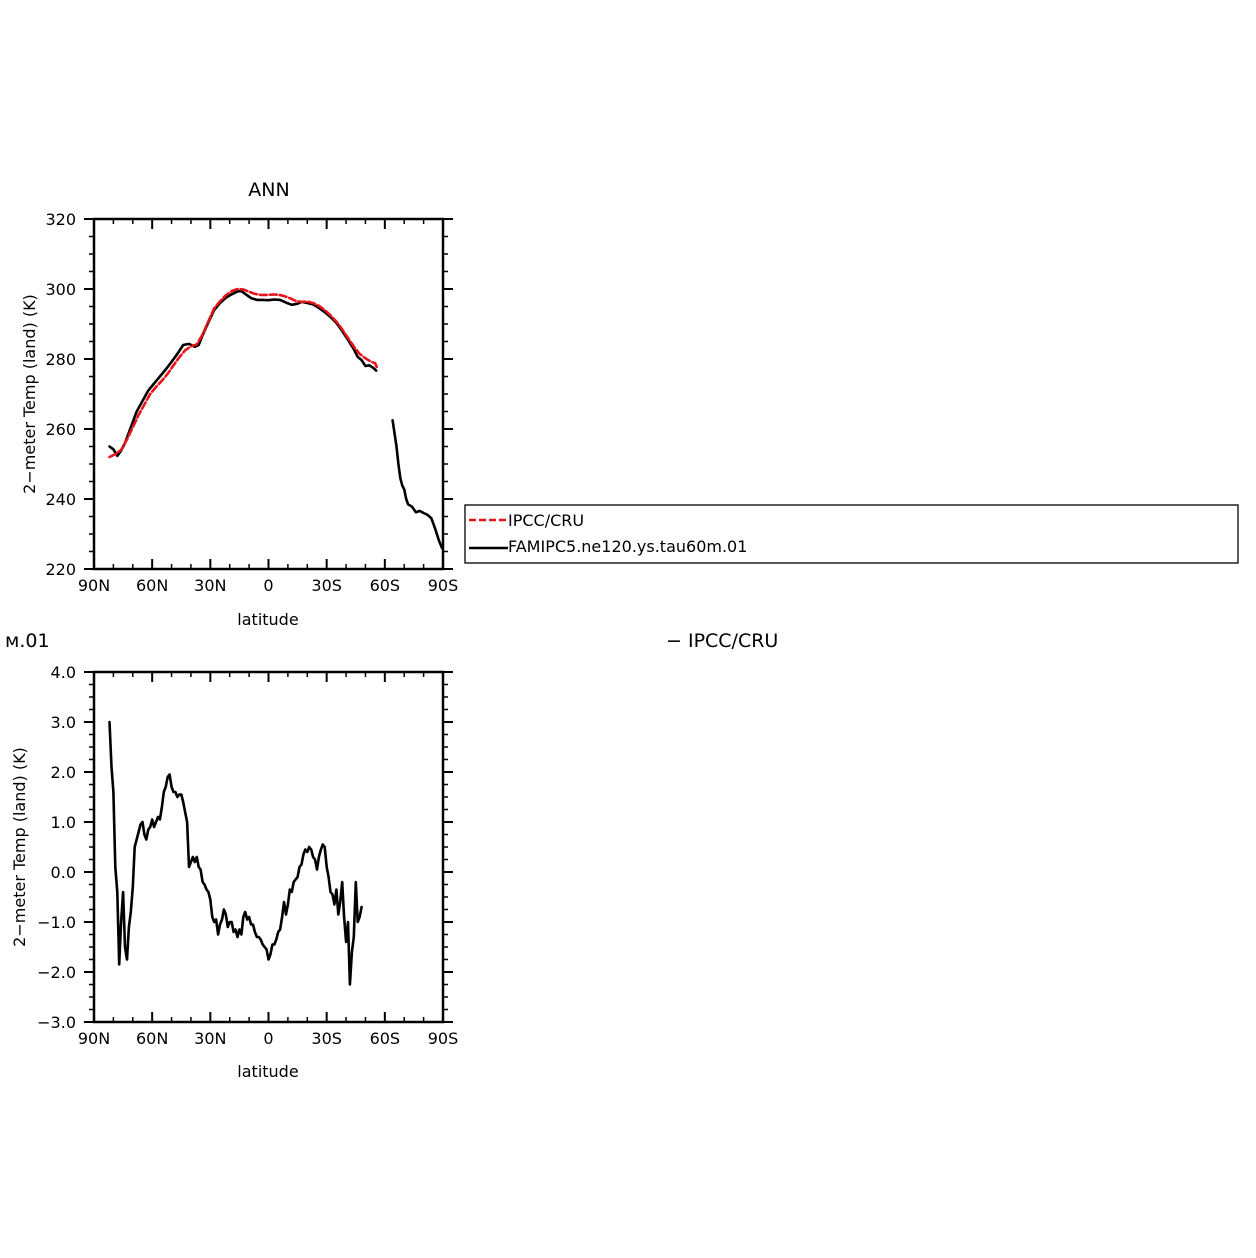  I want to click on y-tick-label: 3.0, so click(63, 722).